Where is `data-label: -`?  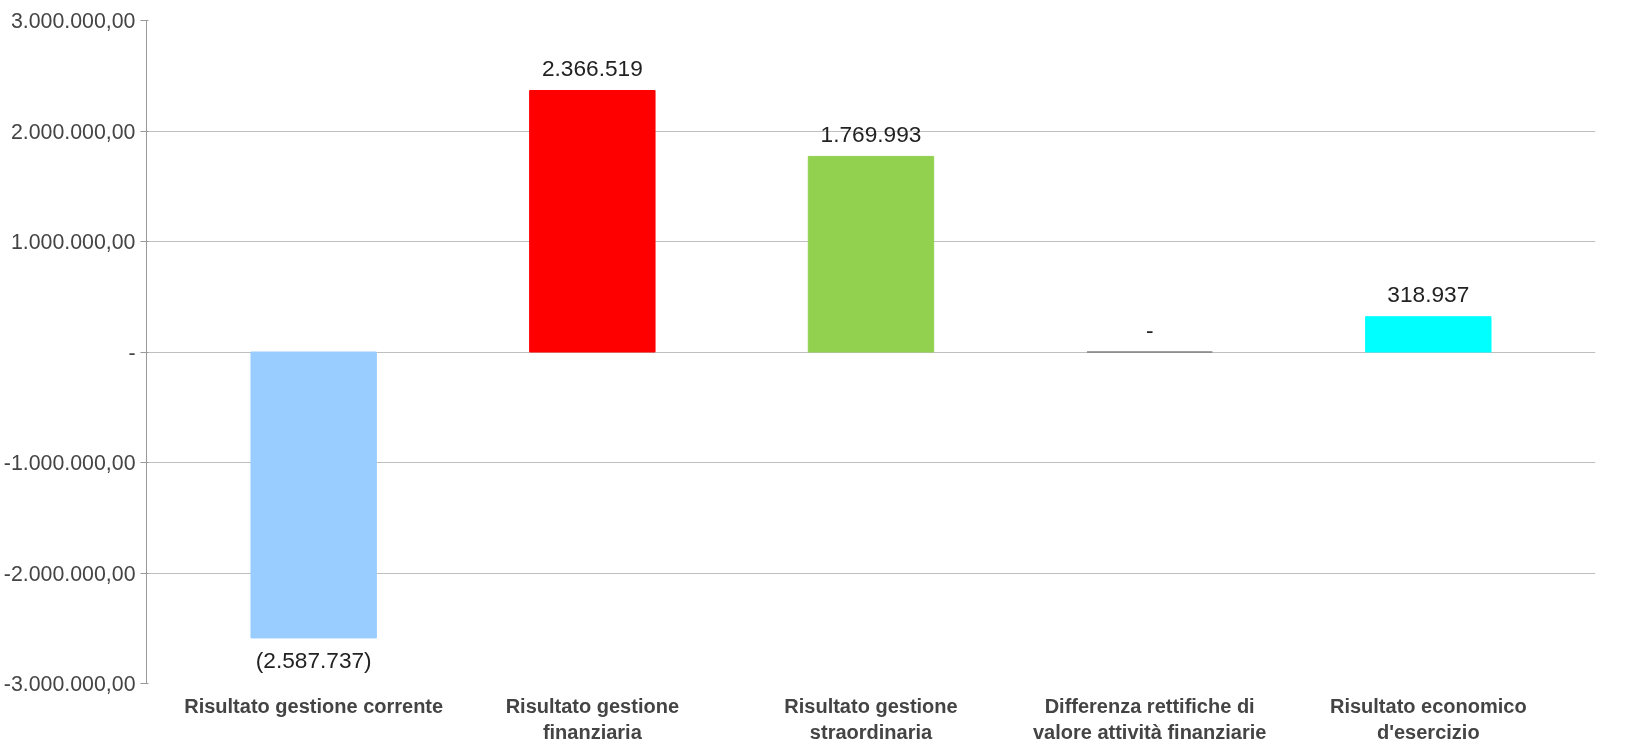 data-label: - is located at coordinates (1149, 329).